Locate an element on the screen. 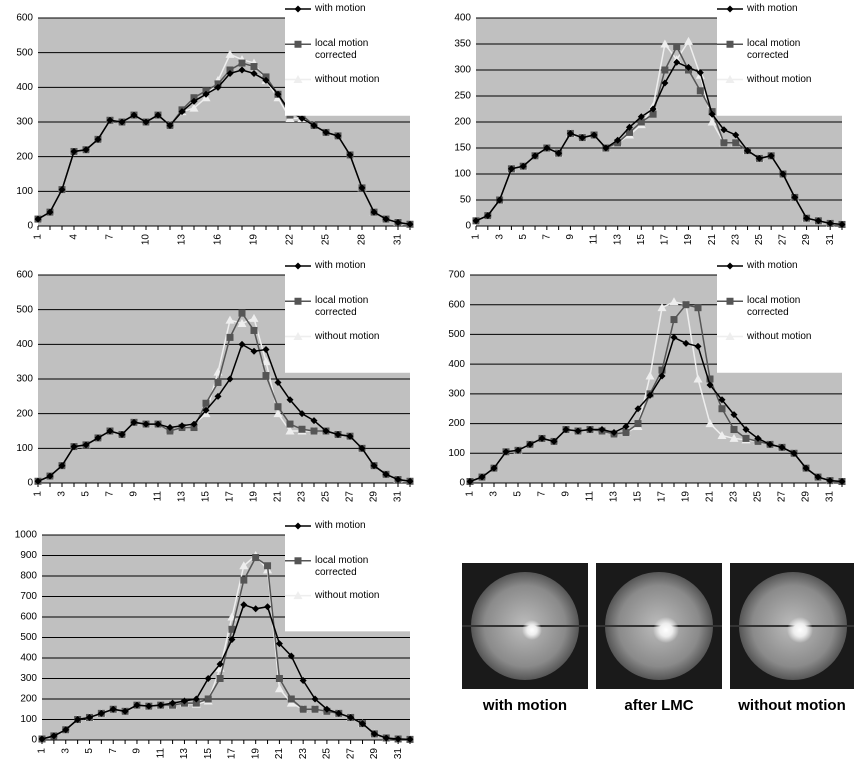 This screenshot has height=768, width=854. x-tick-label: 16 is located at coordinates (218, 240).